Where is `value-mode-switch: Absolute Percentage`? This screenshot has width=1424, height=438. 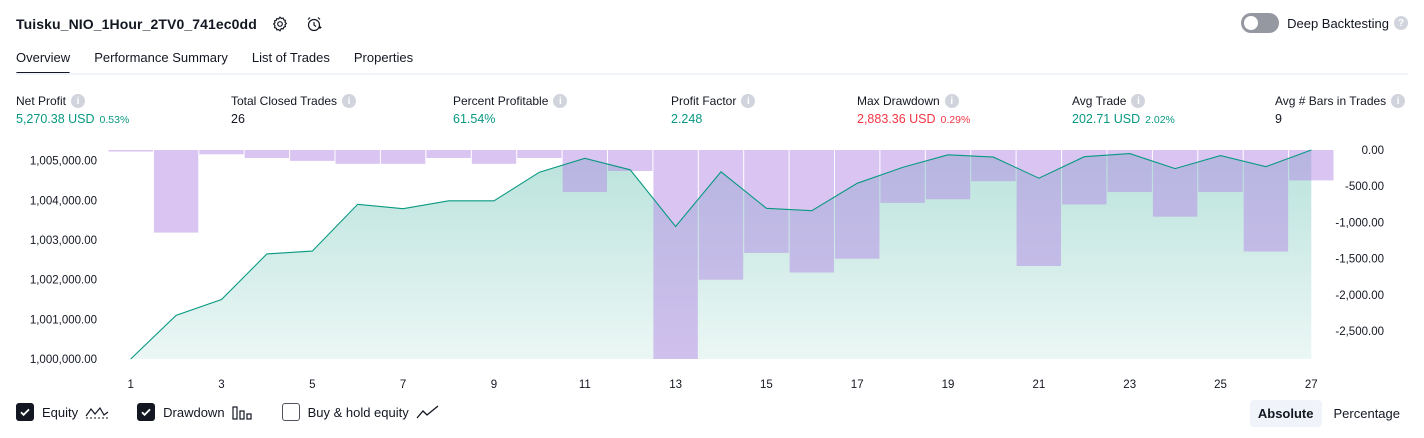 value-mode-switch: Absolute Percentage is located at coordinates (1328, 413).